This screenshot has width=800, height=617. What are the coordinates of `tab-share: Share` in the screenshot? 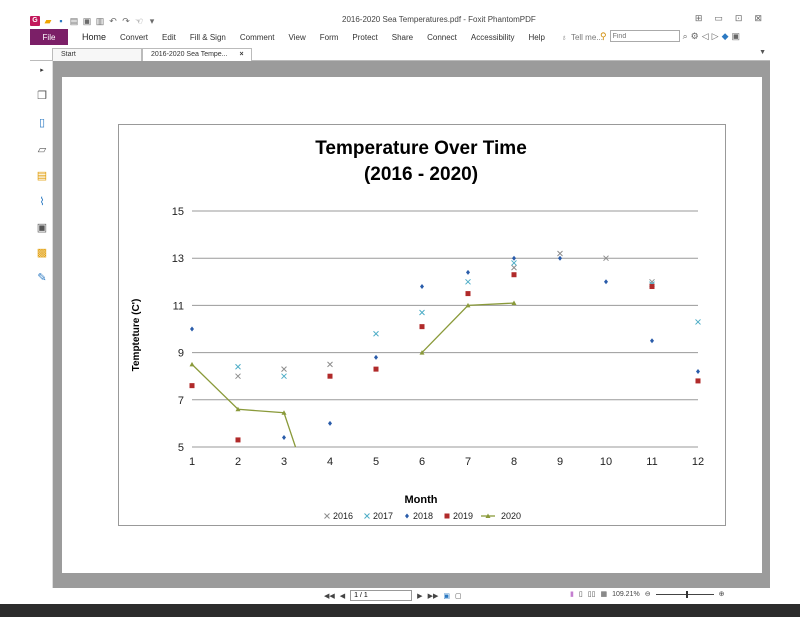 It's located at (402, 37).